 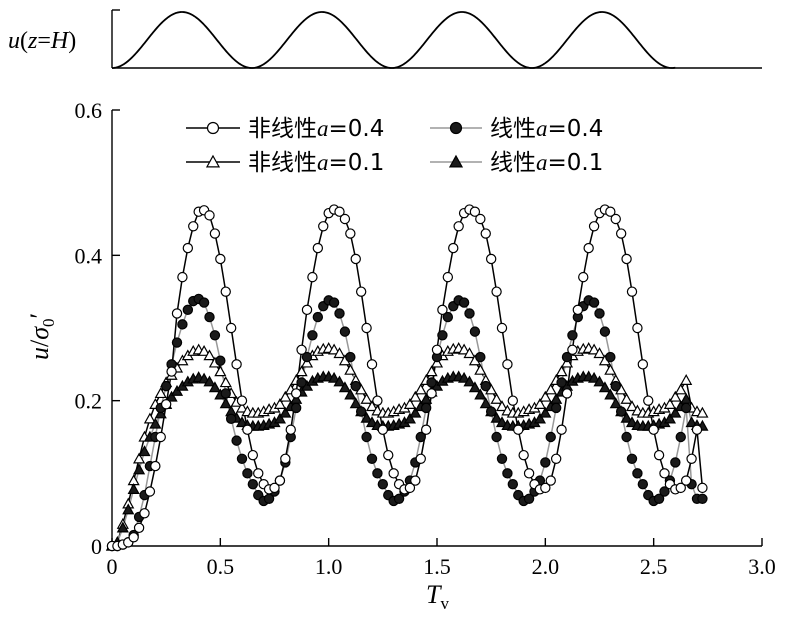 I want to click on legend-entry: 线性a=0.1, so click(x=516, y=163).